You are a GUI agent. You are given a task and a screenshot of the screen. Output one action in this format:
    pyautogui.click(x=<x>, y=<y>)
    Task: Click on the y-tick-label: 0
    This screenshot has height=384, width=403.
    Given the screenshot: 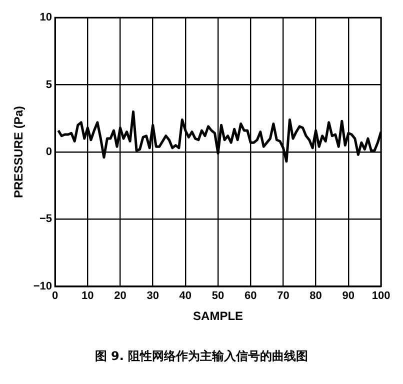 What is the action you would take?
    pyautogui.click(x=49, y=152)
    